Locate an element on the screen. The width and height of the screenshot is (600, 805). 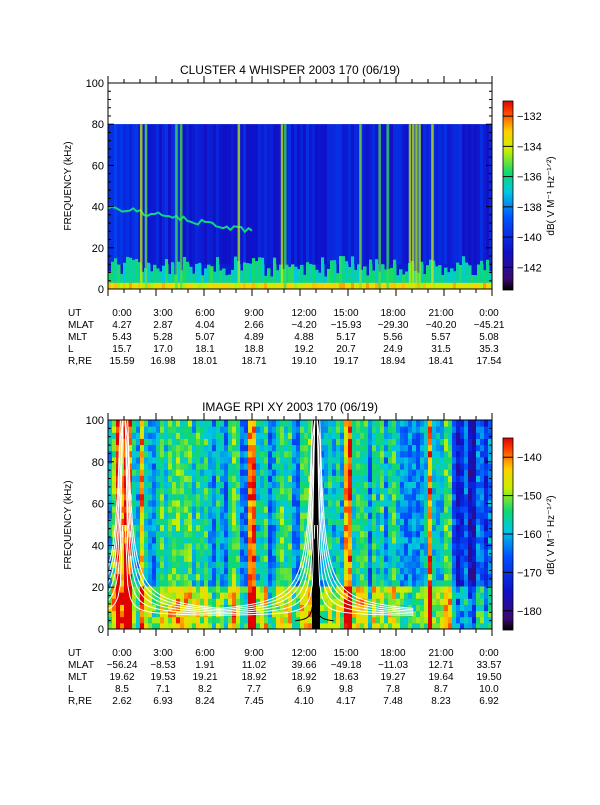
table-cell: 12:00 is located at coordinates (303, 313).